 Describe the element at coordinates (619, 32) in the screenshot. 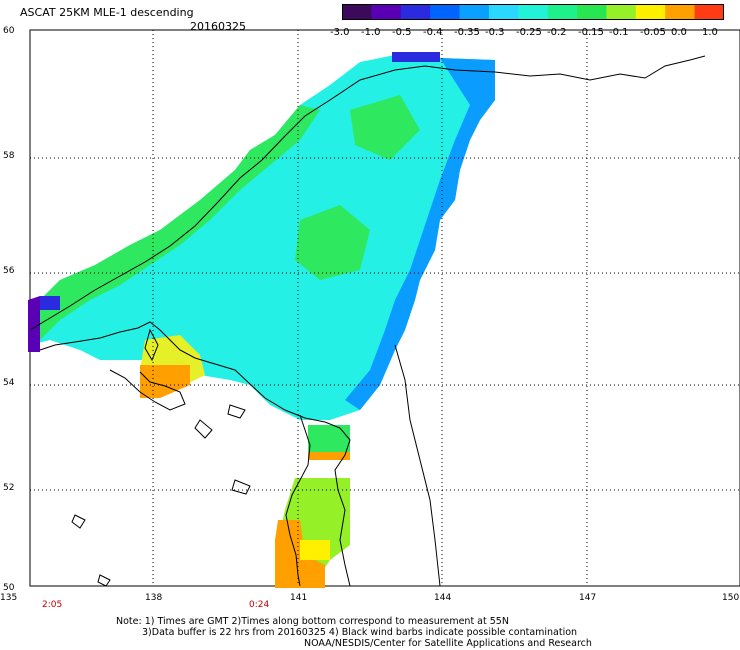

I see `colorbar-tick-label: -0.1` at that location.